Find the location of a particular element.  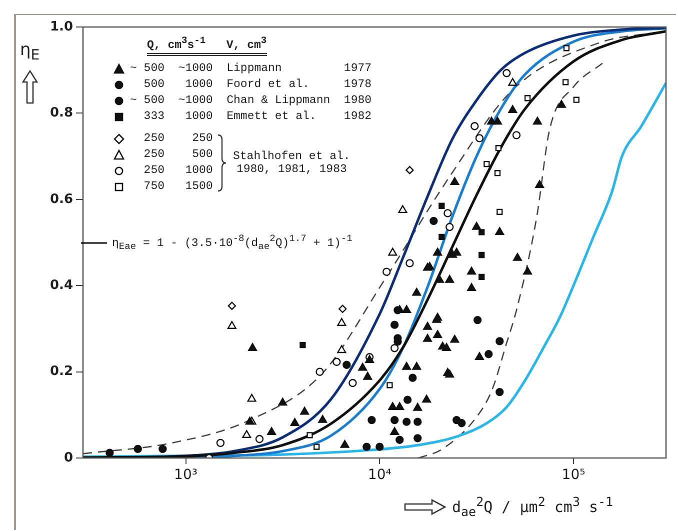

legend-label: 750 1500 is located at coordinates (177, 187).